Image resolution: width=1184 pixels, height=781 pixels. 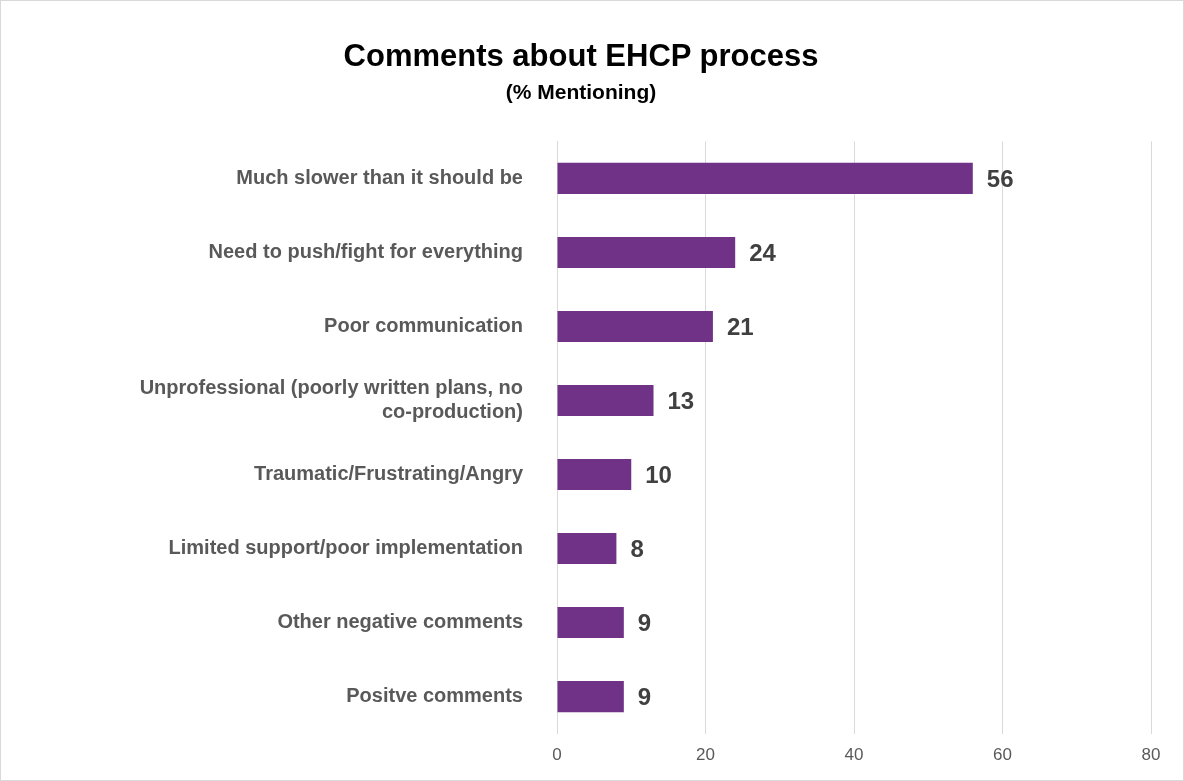 I want to click on chart-title: Comments about EHCP process, so click(x=581, y=56).